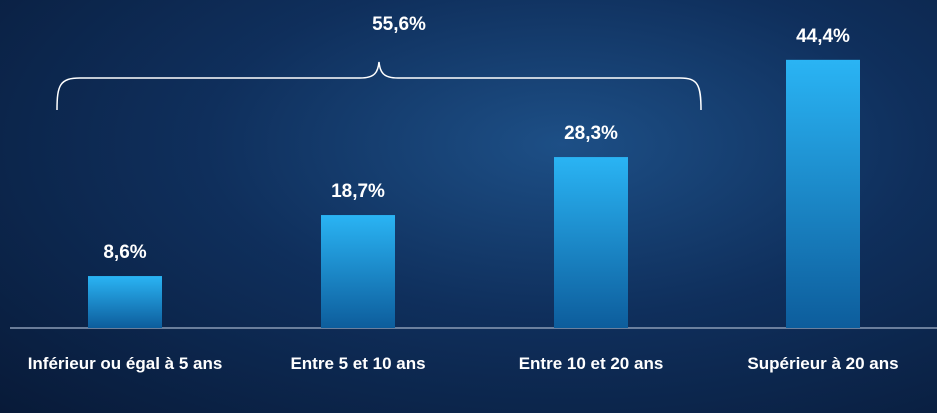  Describe the element at coordinates (358, 363) in the screenshot. I see `x-tick-label: Entre 5 et 10 ans` at that location.